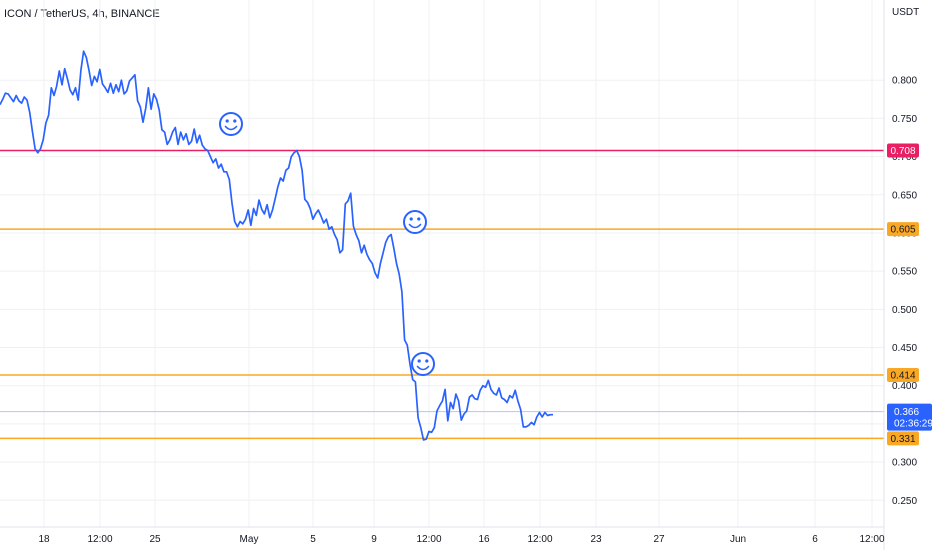 This screenshot has width=932, height=550. I want to click on x-tick-label: 16, so click(484, 539).